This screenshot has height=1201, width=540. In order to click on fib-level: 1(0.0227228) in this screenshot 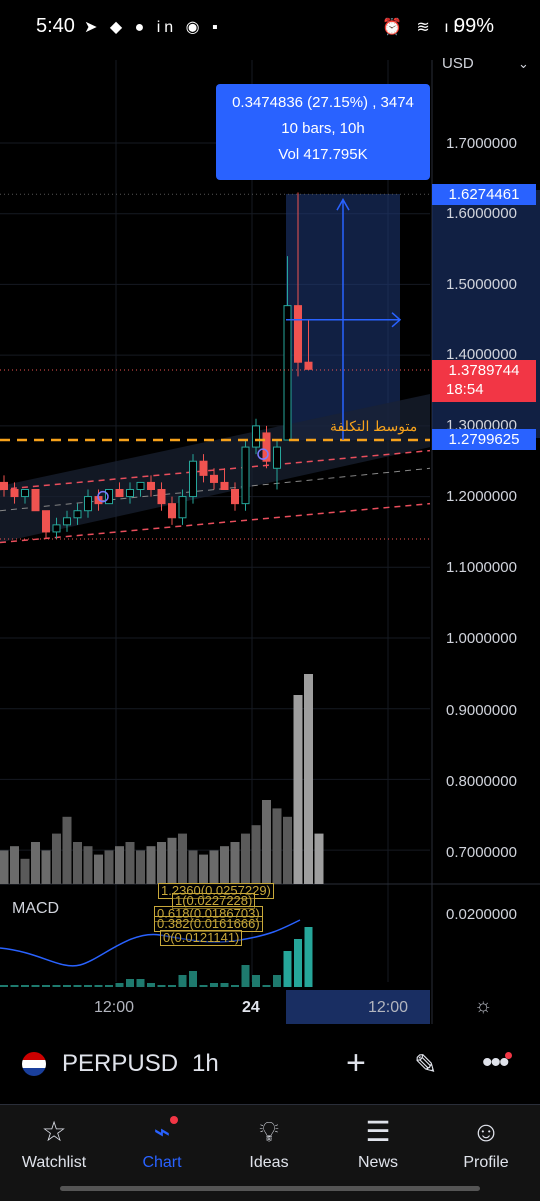, I will do `click(214, 901)`.